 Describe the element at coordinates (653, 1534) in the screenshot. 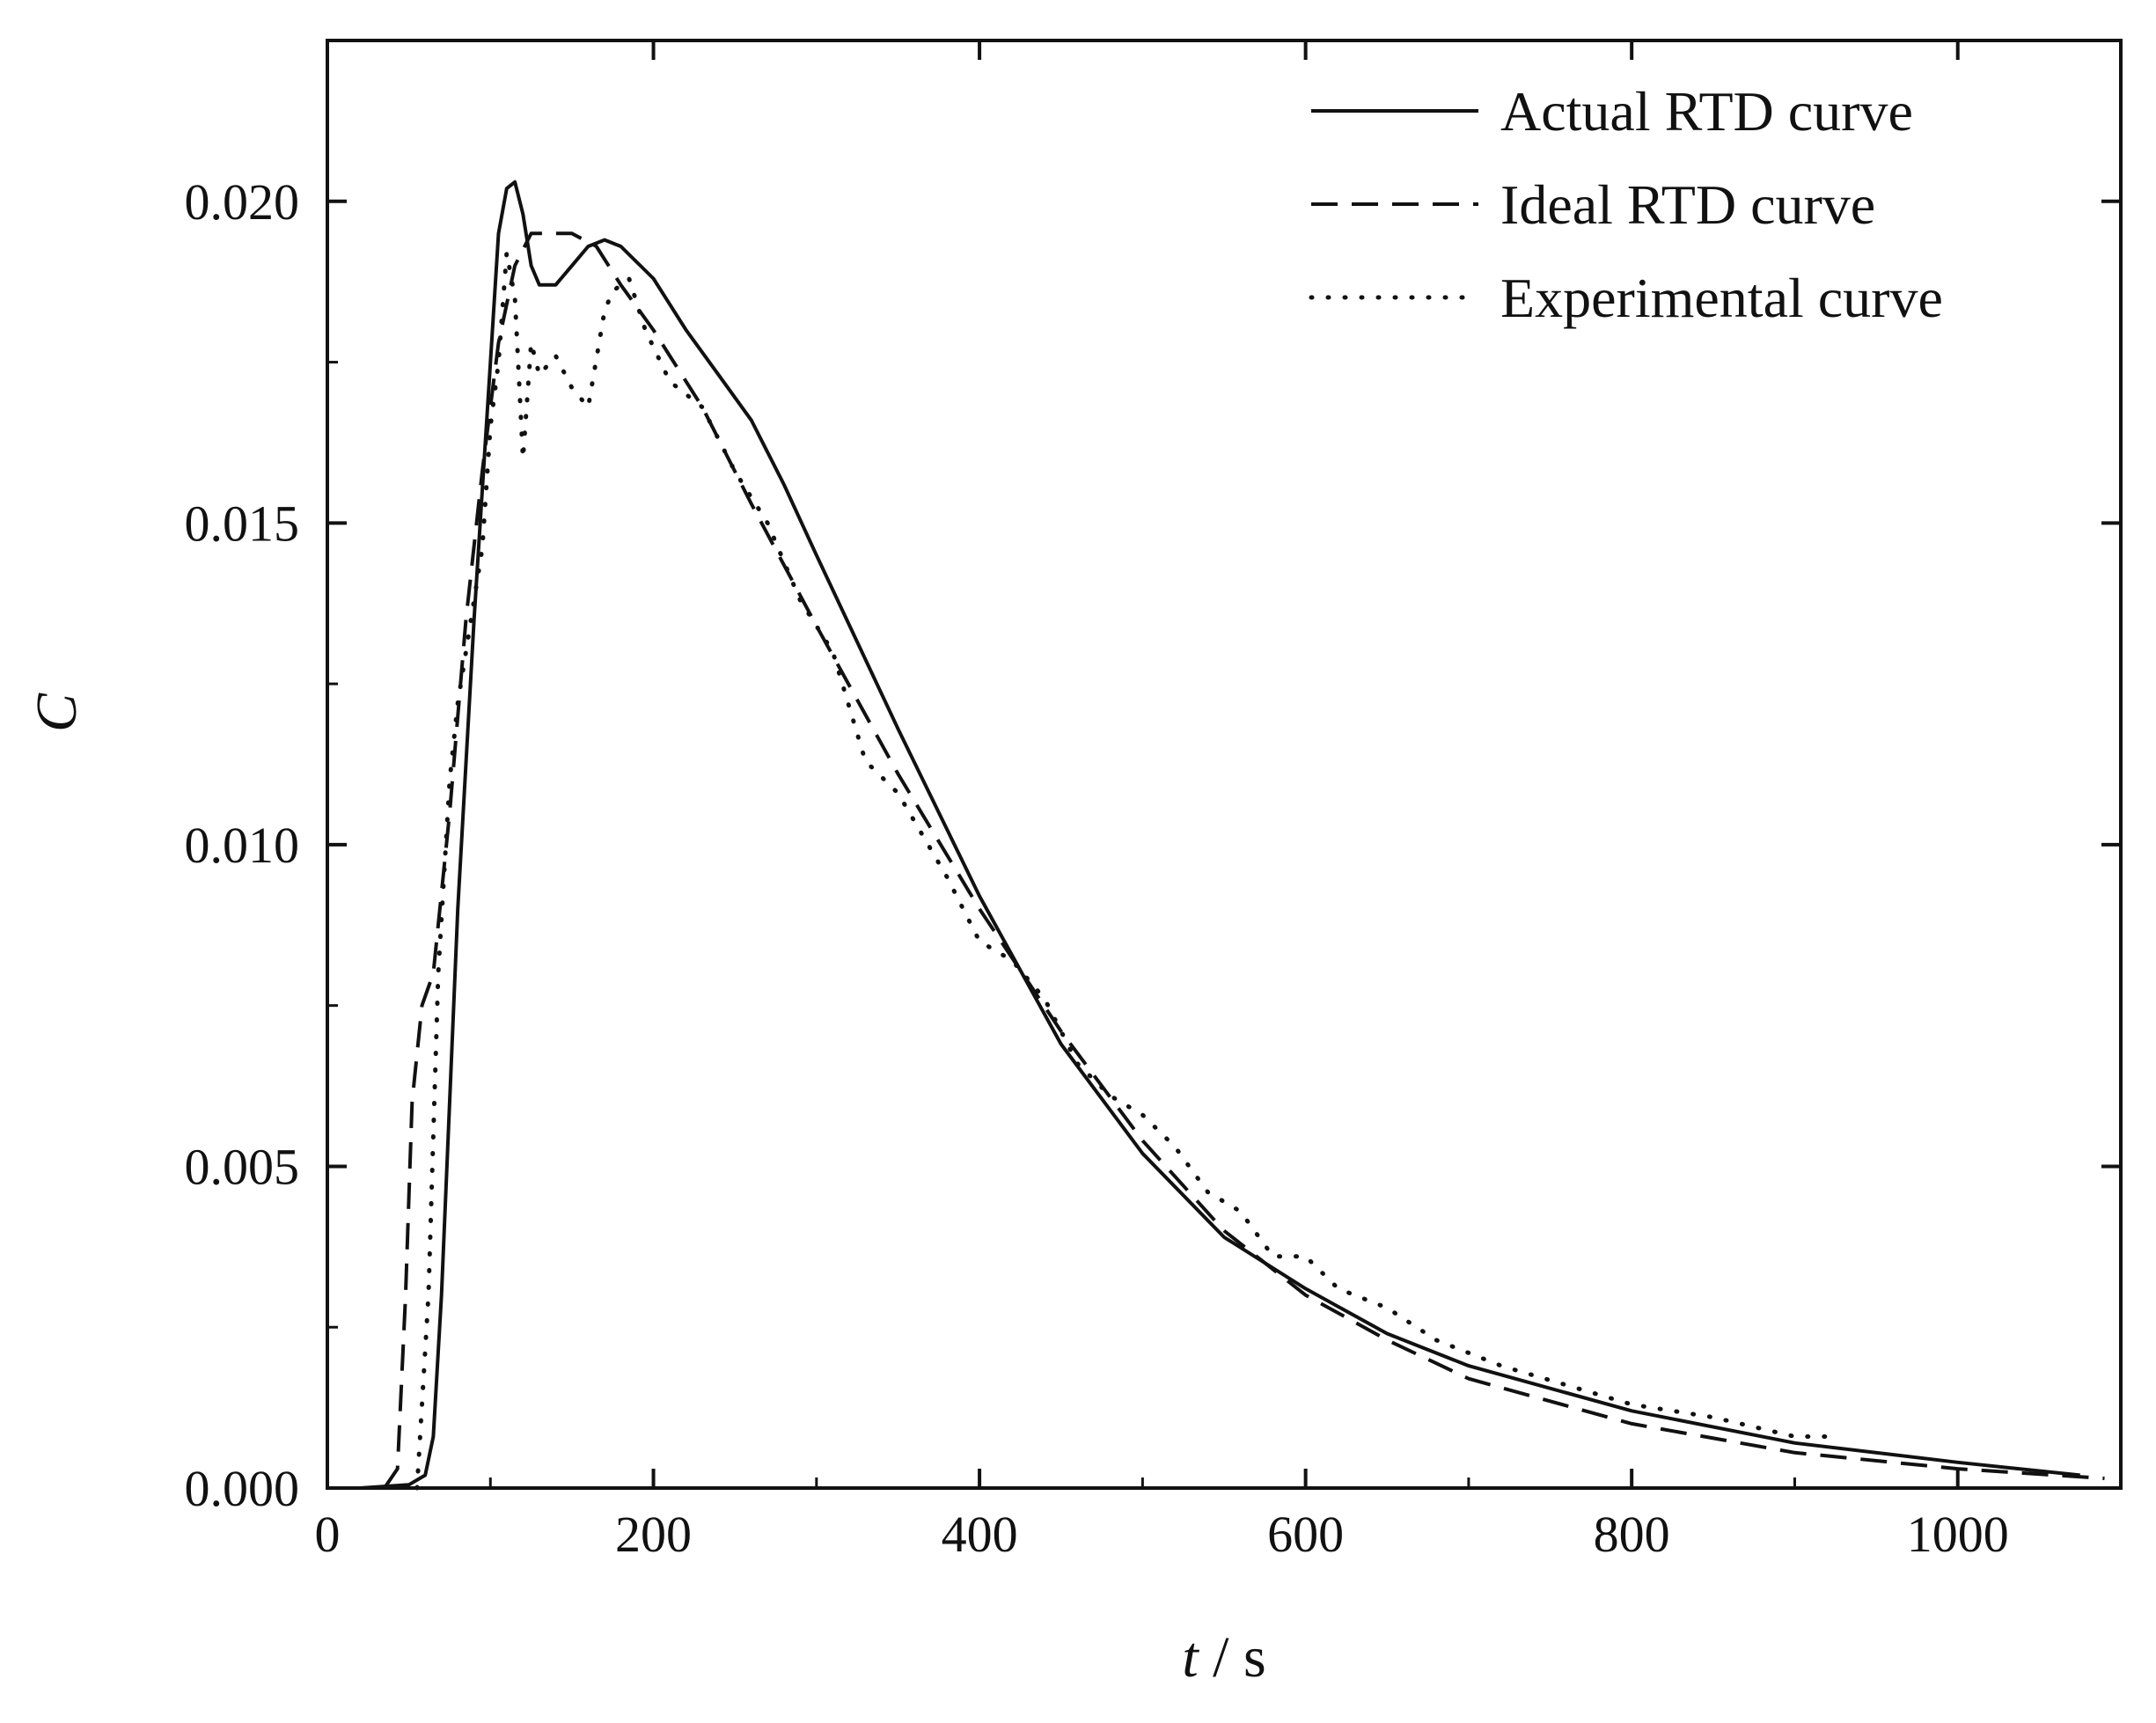

I see `x-tick-label-200: 200` at that location.